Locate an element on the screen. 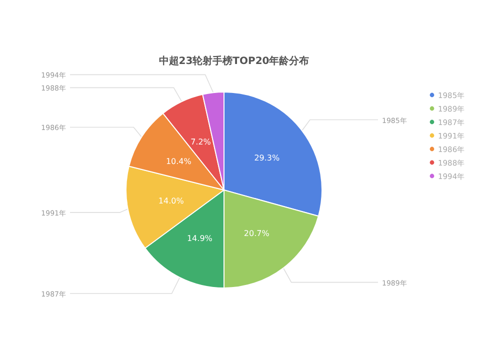 Image resolution: width=500 pixels, height=362 pixels. data-label: 14.0% is located at coordinates (171, 201).